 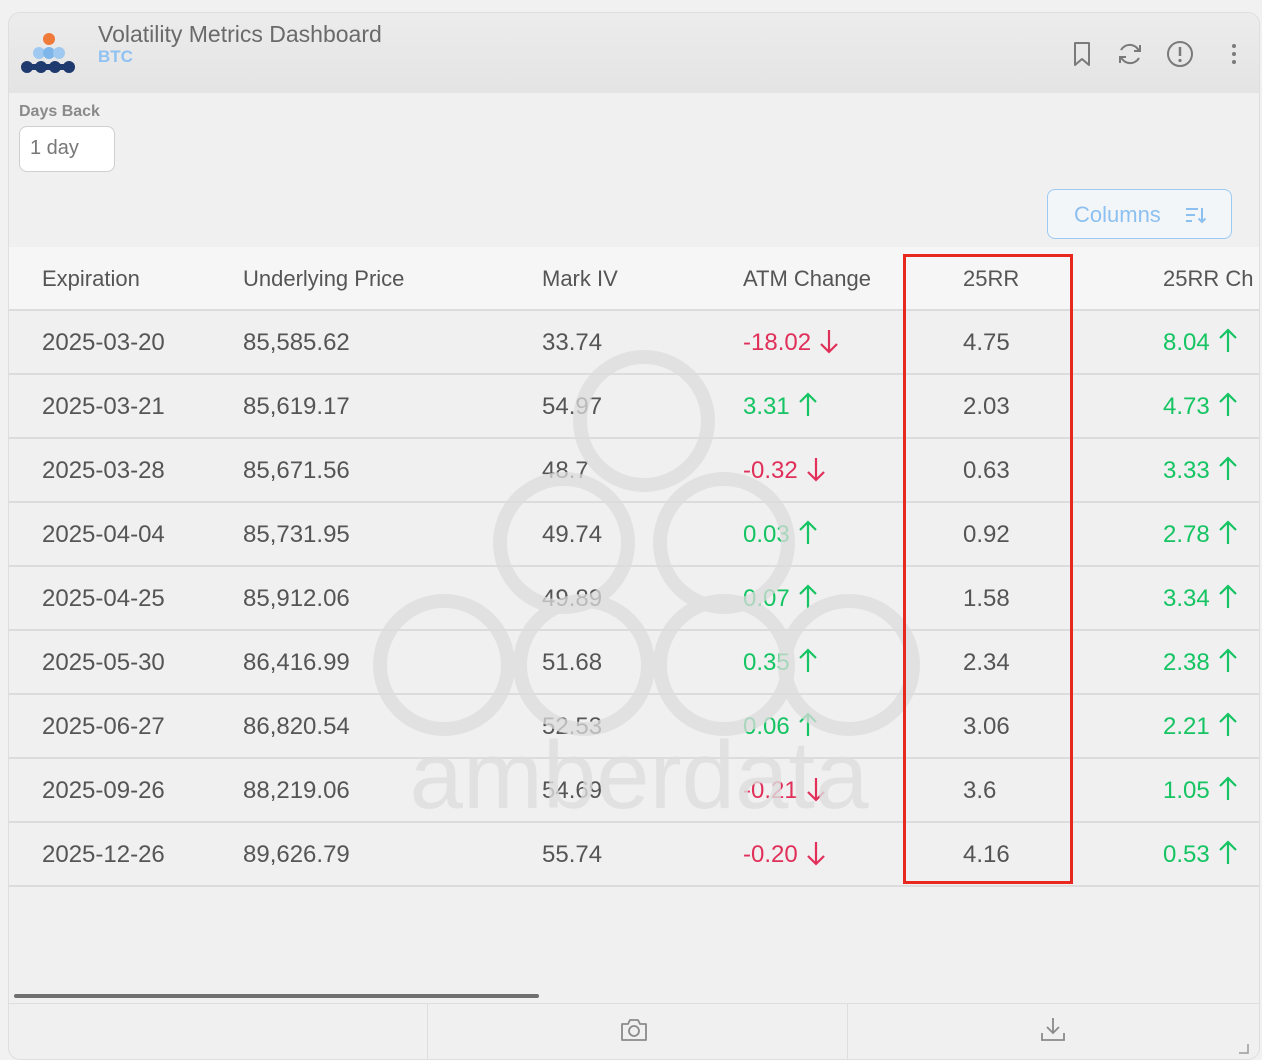 What do you see at coordinates (59, 111) in the screenshot?
I see `days-back-label: Days Back` at bounding box center [59, 111].